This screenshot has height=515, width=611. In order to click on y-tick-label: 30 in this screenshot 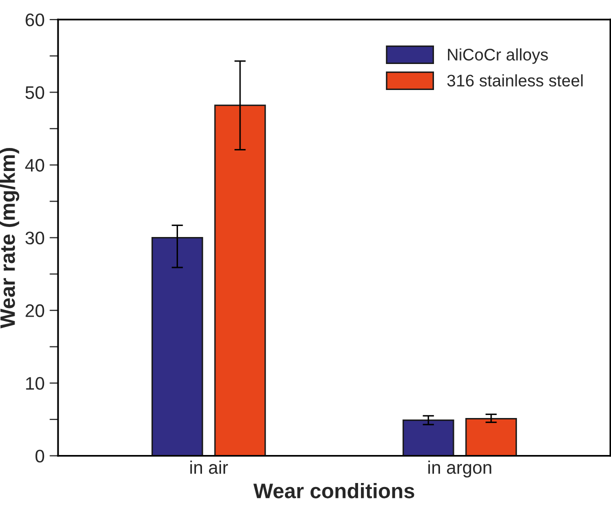, I will do `click(34, 238)`.